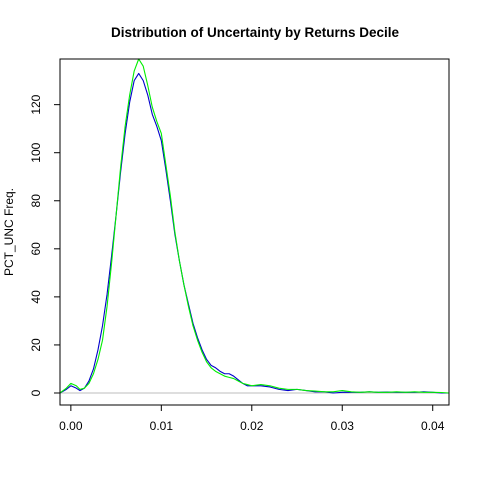  Describe the element at coordinates (36, 392) in the screenshot. I see `y-tick-label: 0` at that location.